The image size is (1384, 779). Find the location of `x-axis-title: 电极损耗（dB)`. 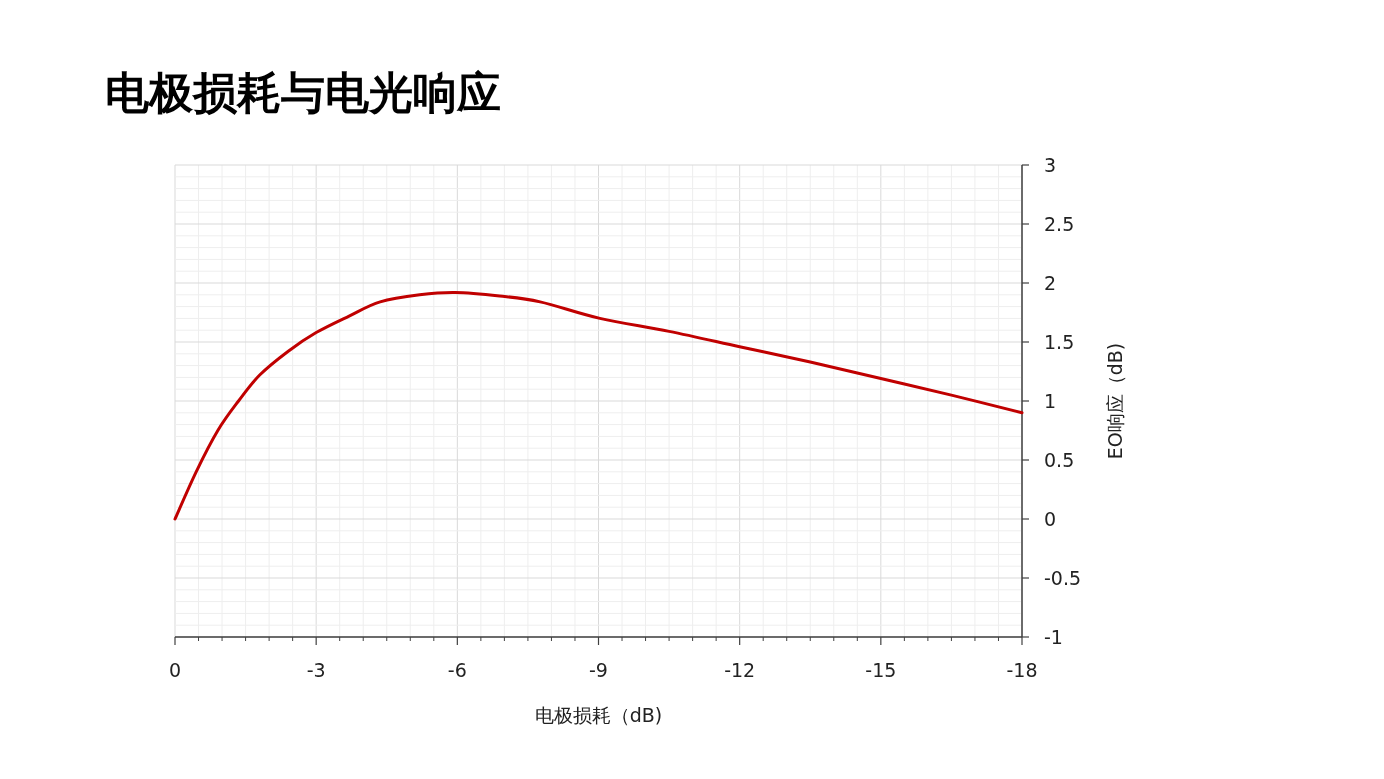

x-axis-title: 电极损耗（dB) is located at coordinates (598, 715).